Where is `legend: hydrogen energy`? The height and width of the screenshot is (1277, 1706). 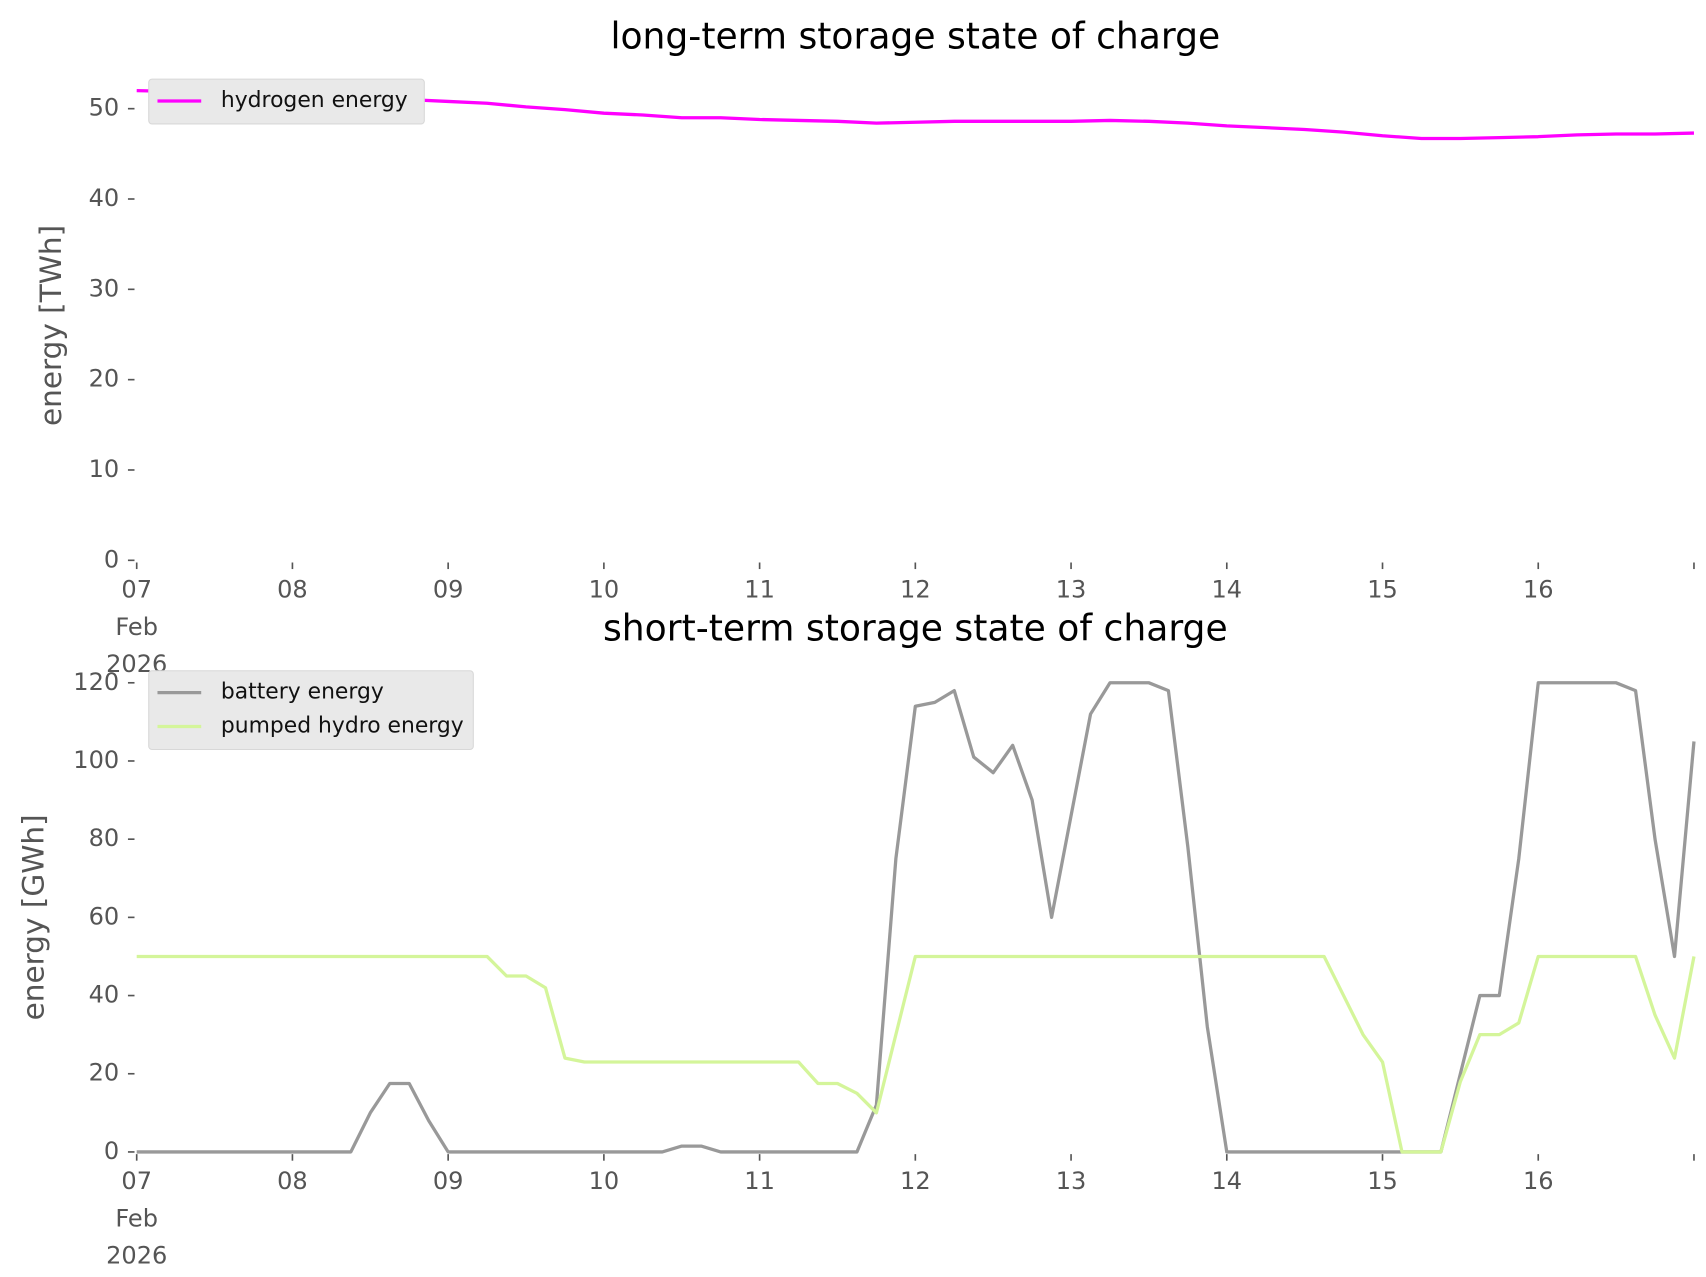 legend: hydrogen energy is located at coordinates (286, 101).